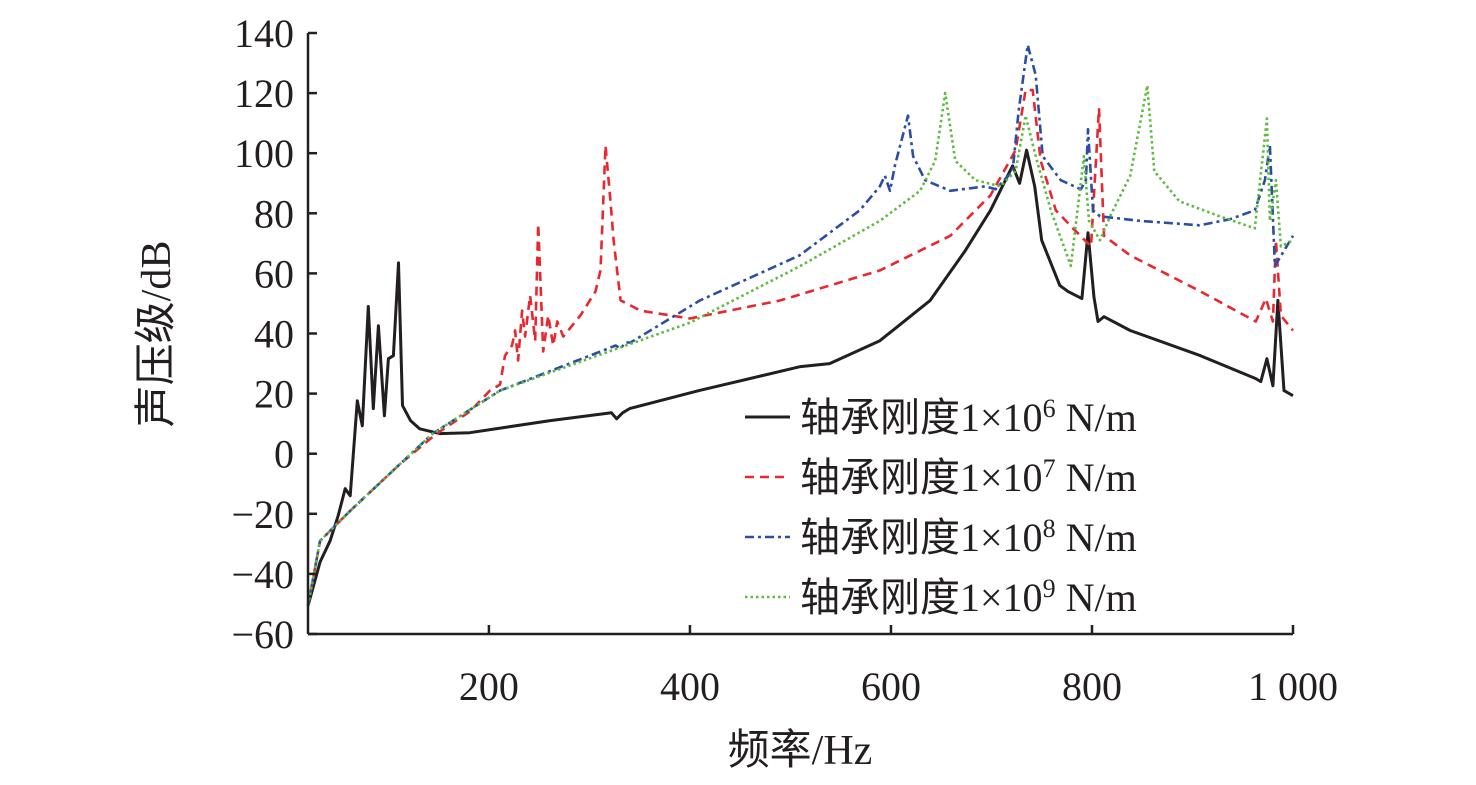  I want to click on legend-label-1: 轴承刚度1×106 N/m, so click(968, 417).